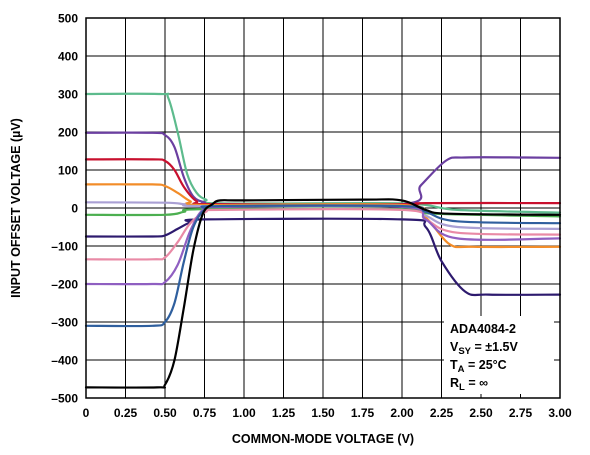 This screenshot has height=455, width=590. What do you see at coordinates (165, 413) in the screenshot?
I see `x-tick-label: 0.50` at bounding box center [165, 413].